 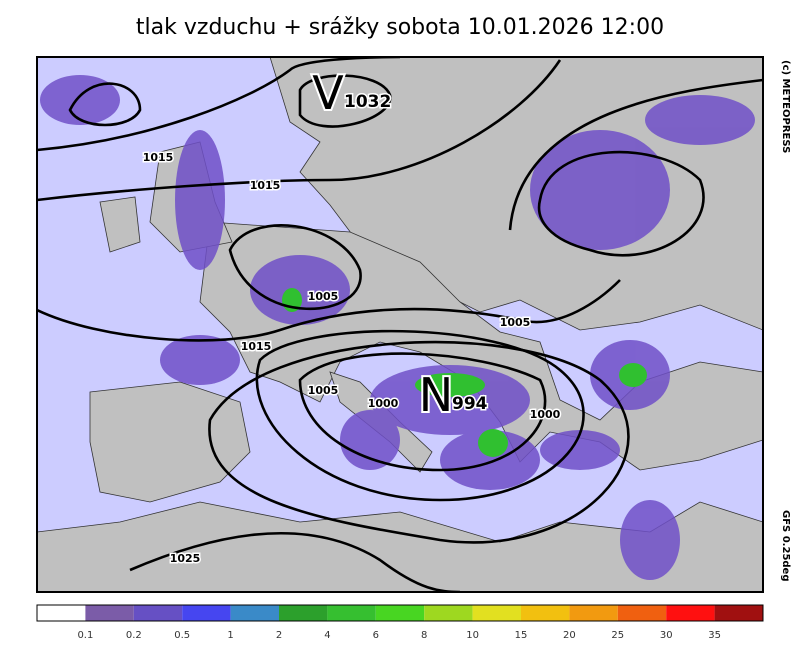 What do you see at coordinates (185, 558) in the screenshot?
I see `isobar-label: 1025` at bounding box center [185, 558].